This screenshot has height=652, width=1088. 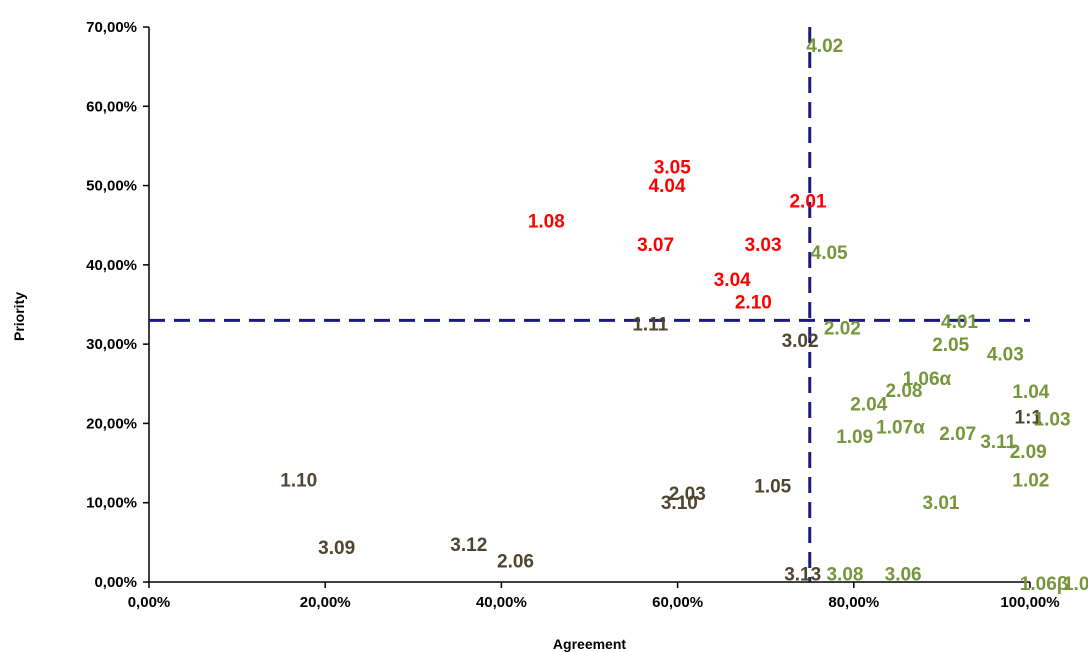 What do you see at coordinates (111, 186) in the screenshot?
I see `y-tick-label: 50,00%` at bounding box center [111, 186].